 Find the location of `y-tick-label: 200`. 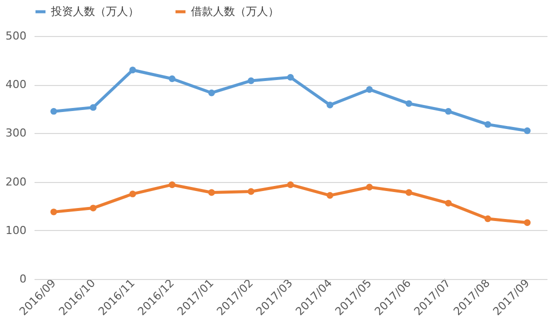

y-tick-label: 200 is located at coordinates (16, 181).